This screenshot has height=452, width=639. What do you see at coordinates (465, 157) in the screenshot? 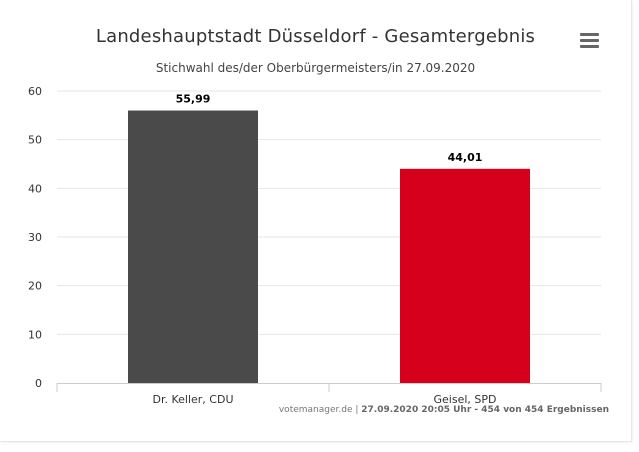
I see `data-label: 44,01` at bounding box center [465, 157].